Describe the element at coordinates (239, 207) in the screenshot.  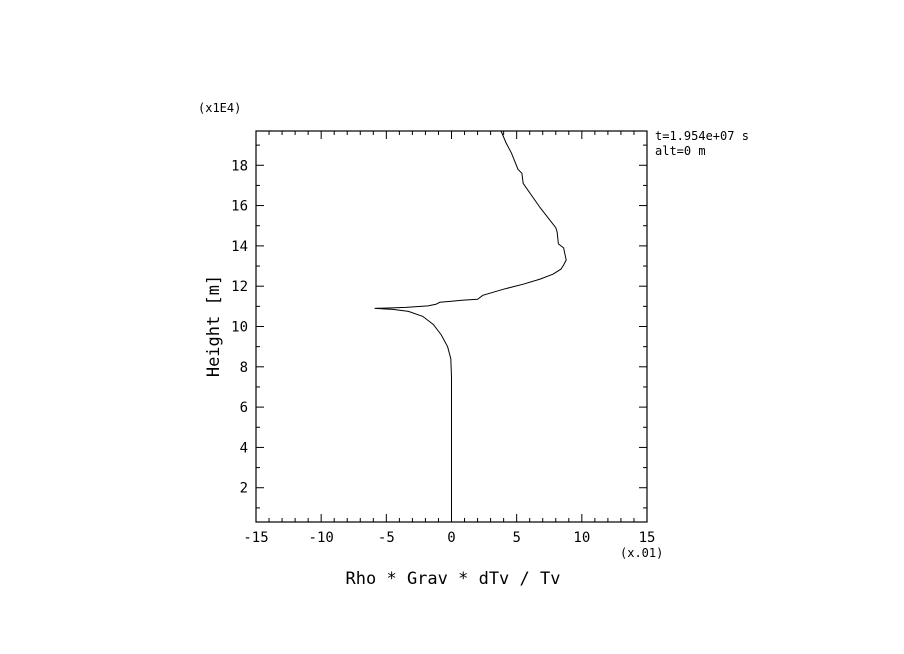
I see `y-tick-label: 16` at that location.